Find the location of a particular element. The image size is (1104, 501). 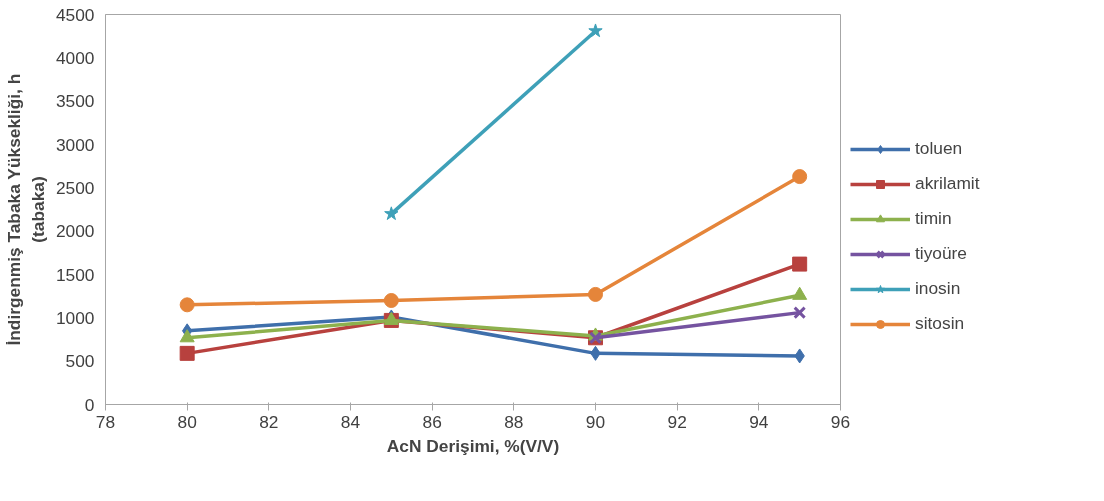

y-tick-label: 4000 is located at coordinates (75, 57).